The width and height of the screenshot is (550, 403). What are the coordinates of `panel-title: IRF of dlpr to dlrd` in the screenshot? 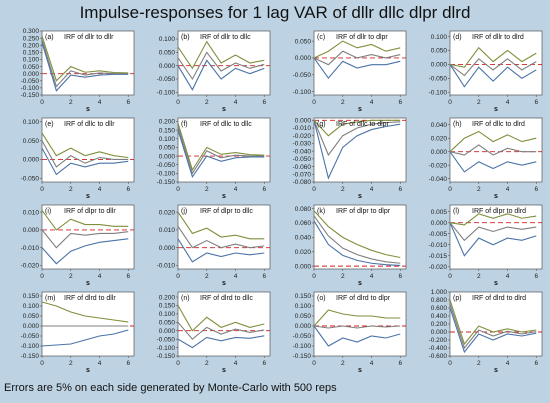 It's located at (499, 211).